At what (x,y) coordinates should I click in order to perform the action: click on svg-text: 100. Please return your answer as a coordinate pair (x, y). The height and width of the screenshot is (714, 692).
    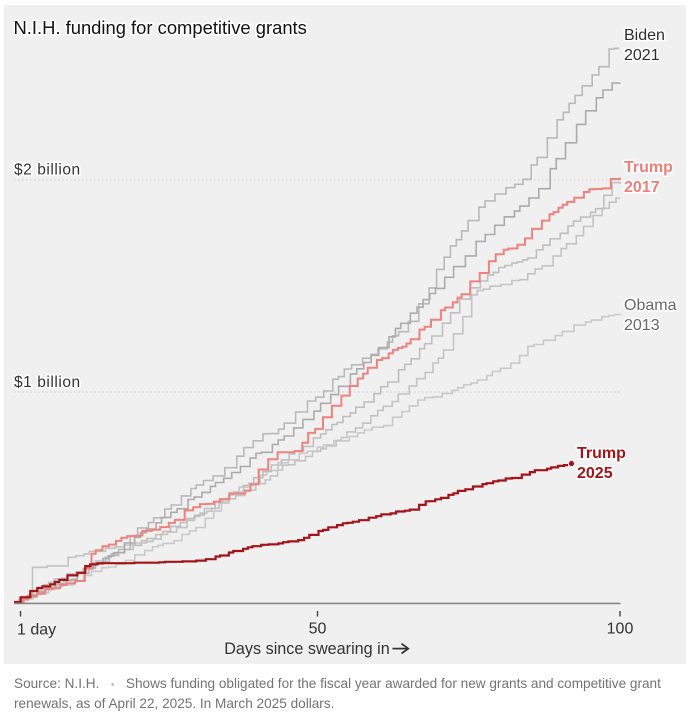
    Looking at the image, I should click on (620, 629).